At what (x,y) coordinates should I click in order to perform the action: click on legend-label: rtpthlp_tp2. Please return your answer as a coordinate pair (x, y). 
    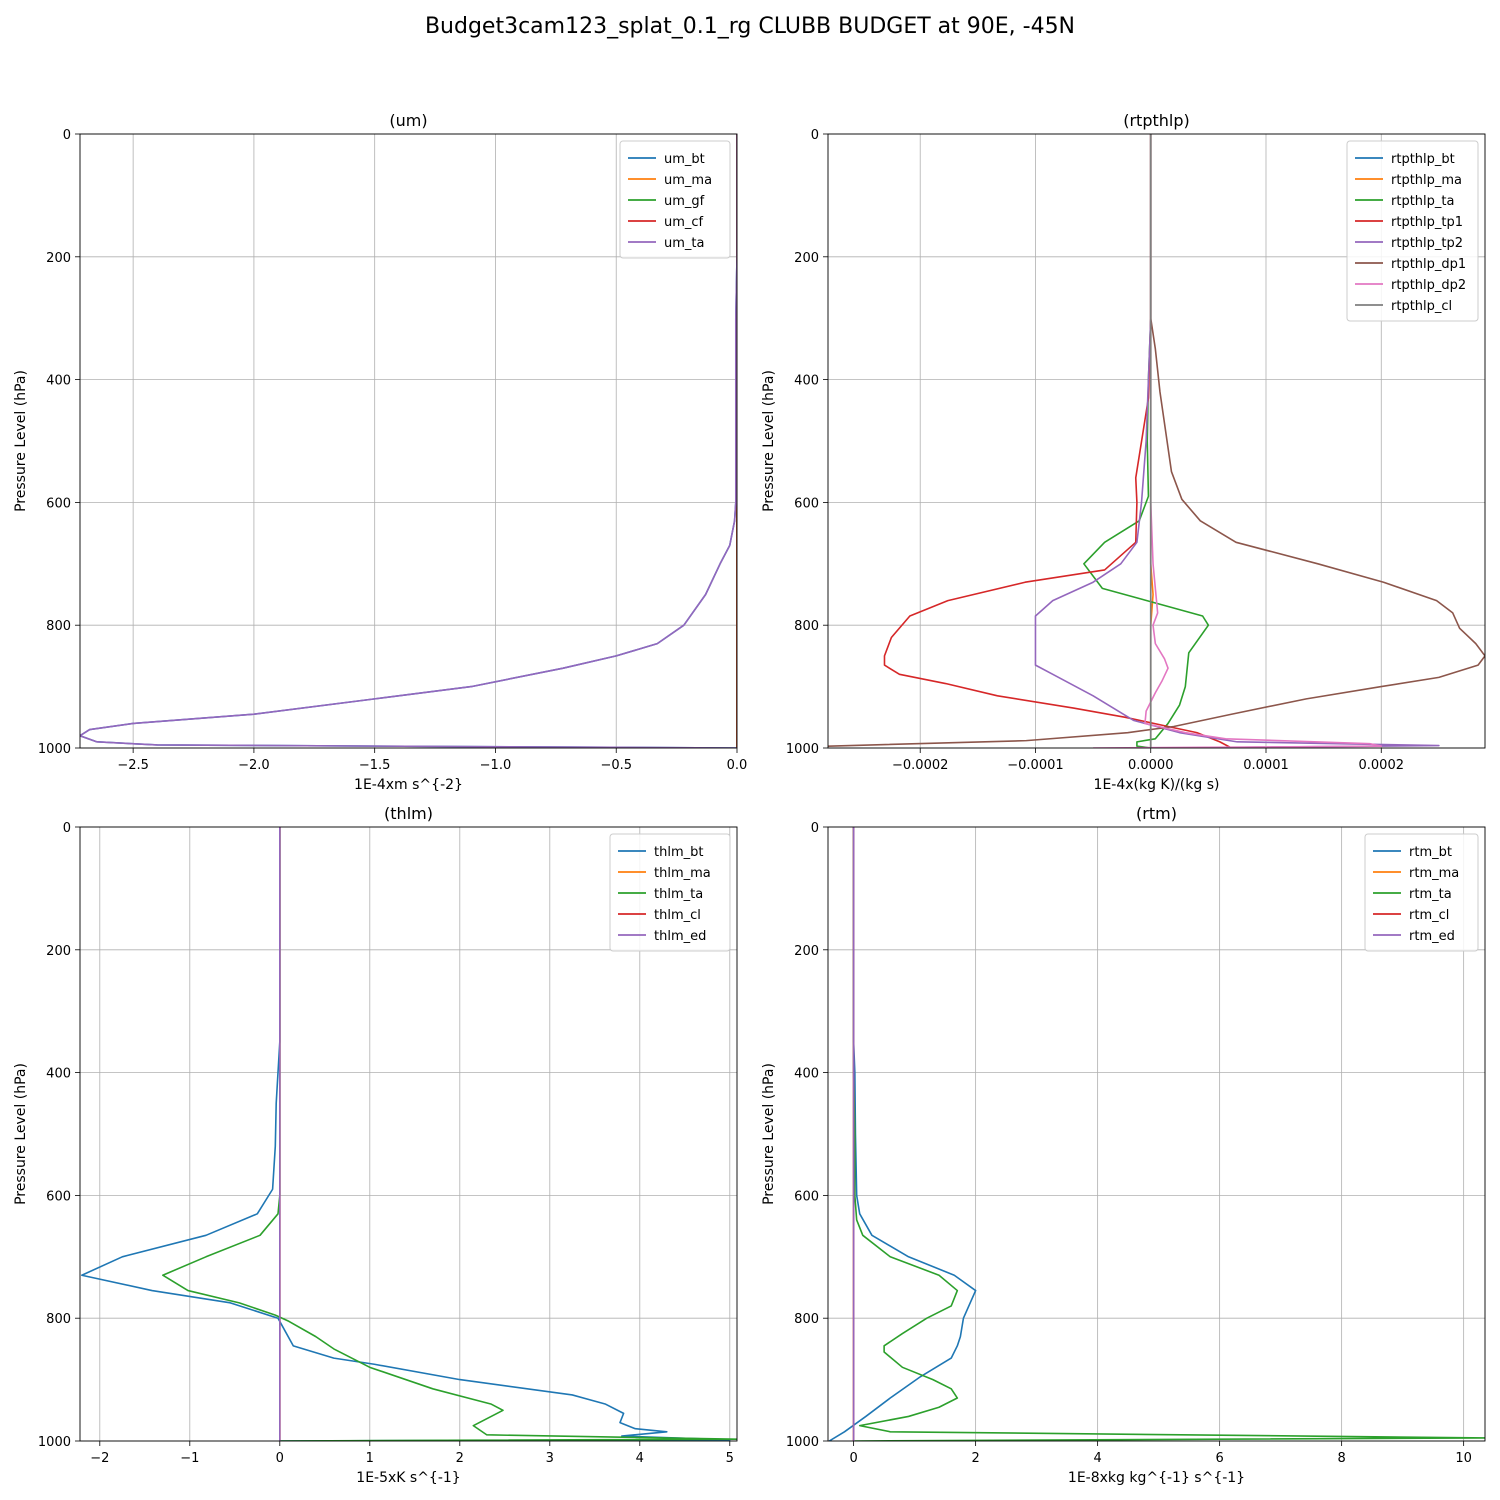
    Looking at the image, I should click on (1427, 243).